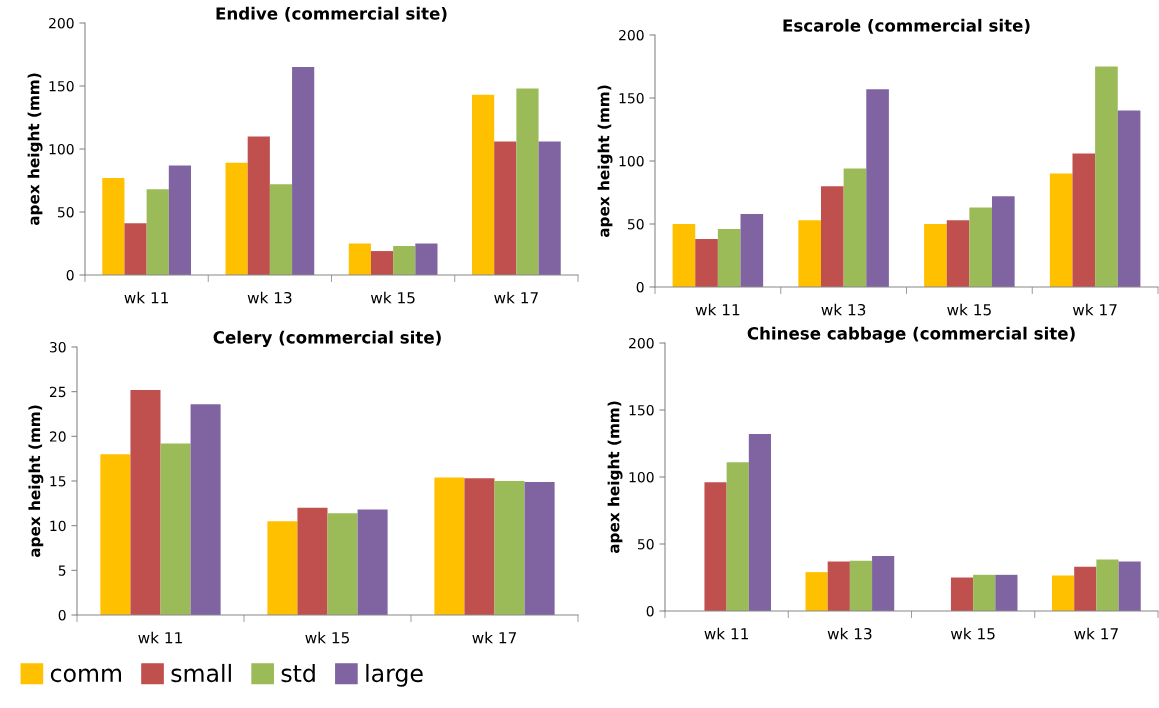 This screenshot has width=1159, height=708. I want to click on y-tick-label: 30, so click(57, 347).